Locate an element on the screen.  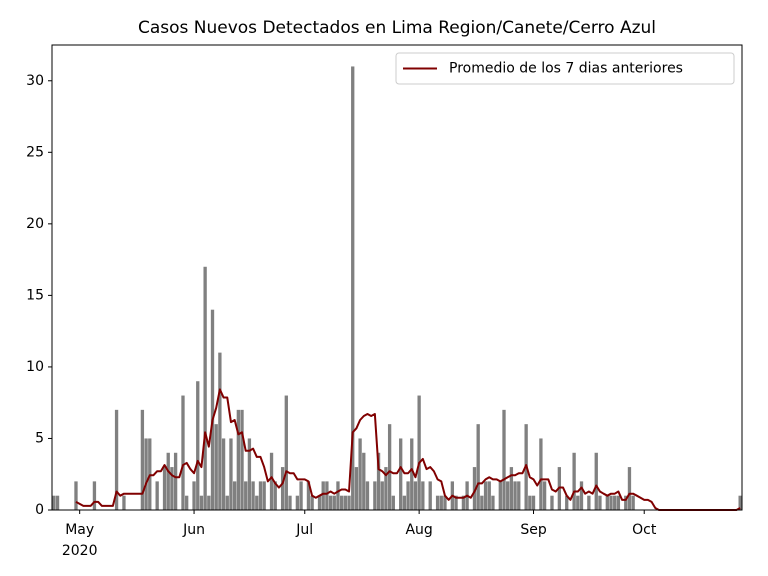
y-tick-label: 0 is located at coordinates (39, 510).